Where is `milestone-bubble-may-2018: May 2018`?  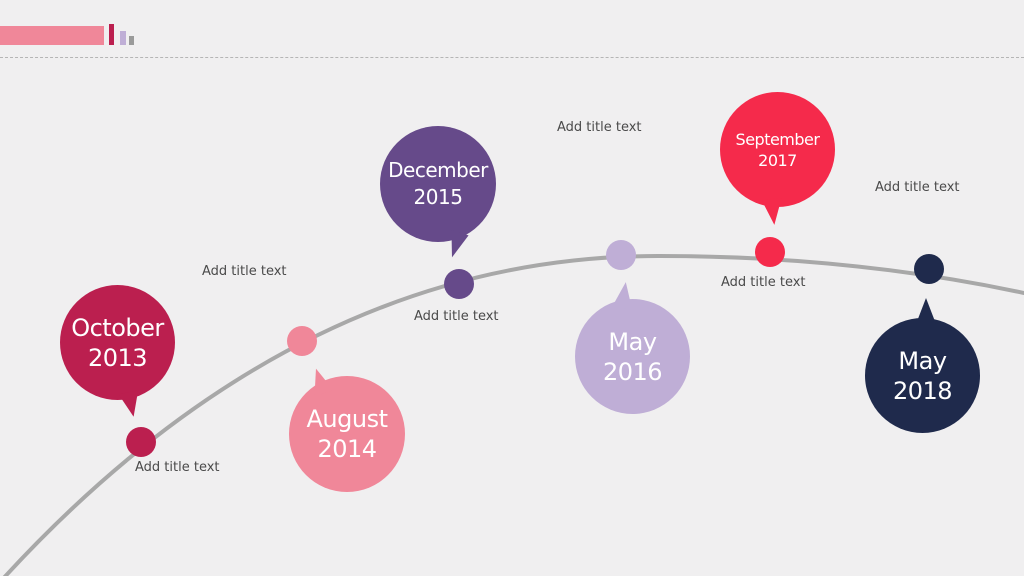 milestone-bubble-may-2018: May 2018 is located at coordinates (922, 375).